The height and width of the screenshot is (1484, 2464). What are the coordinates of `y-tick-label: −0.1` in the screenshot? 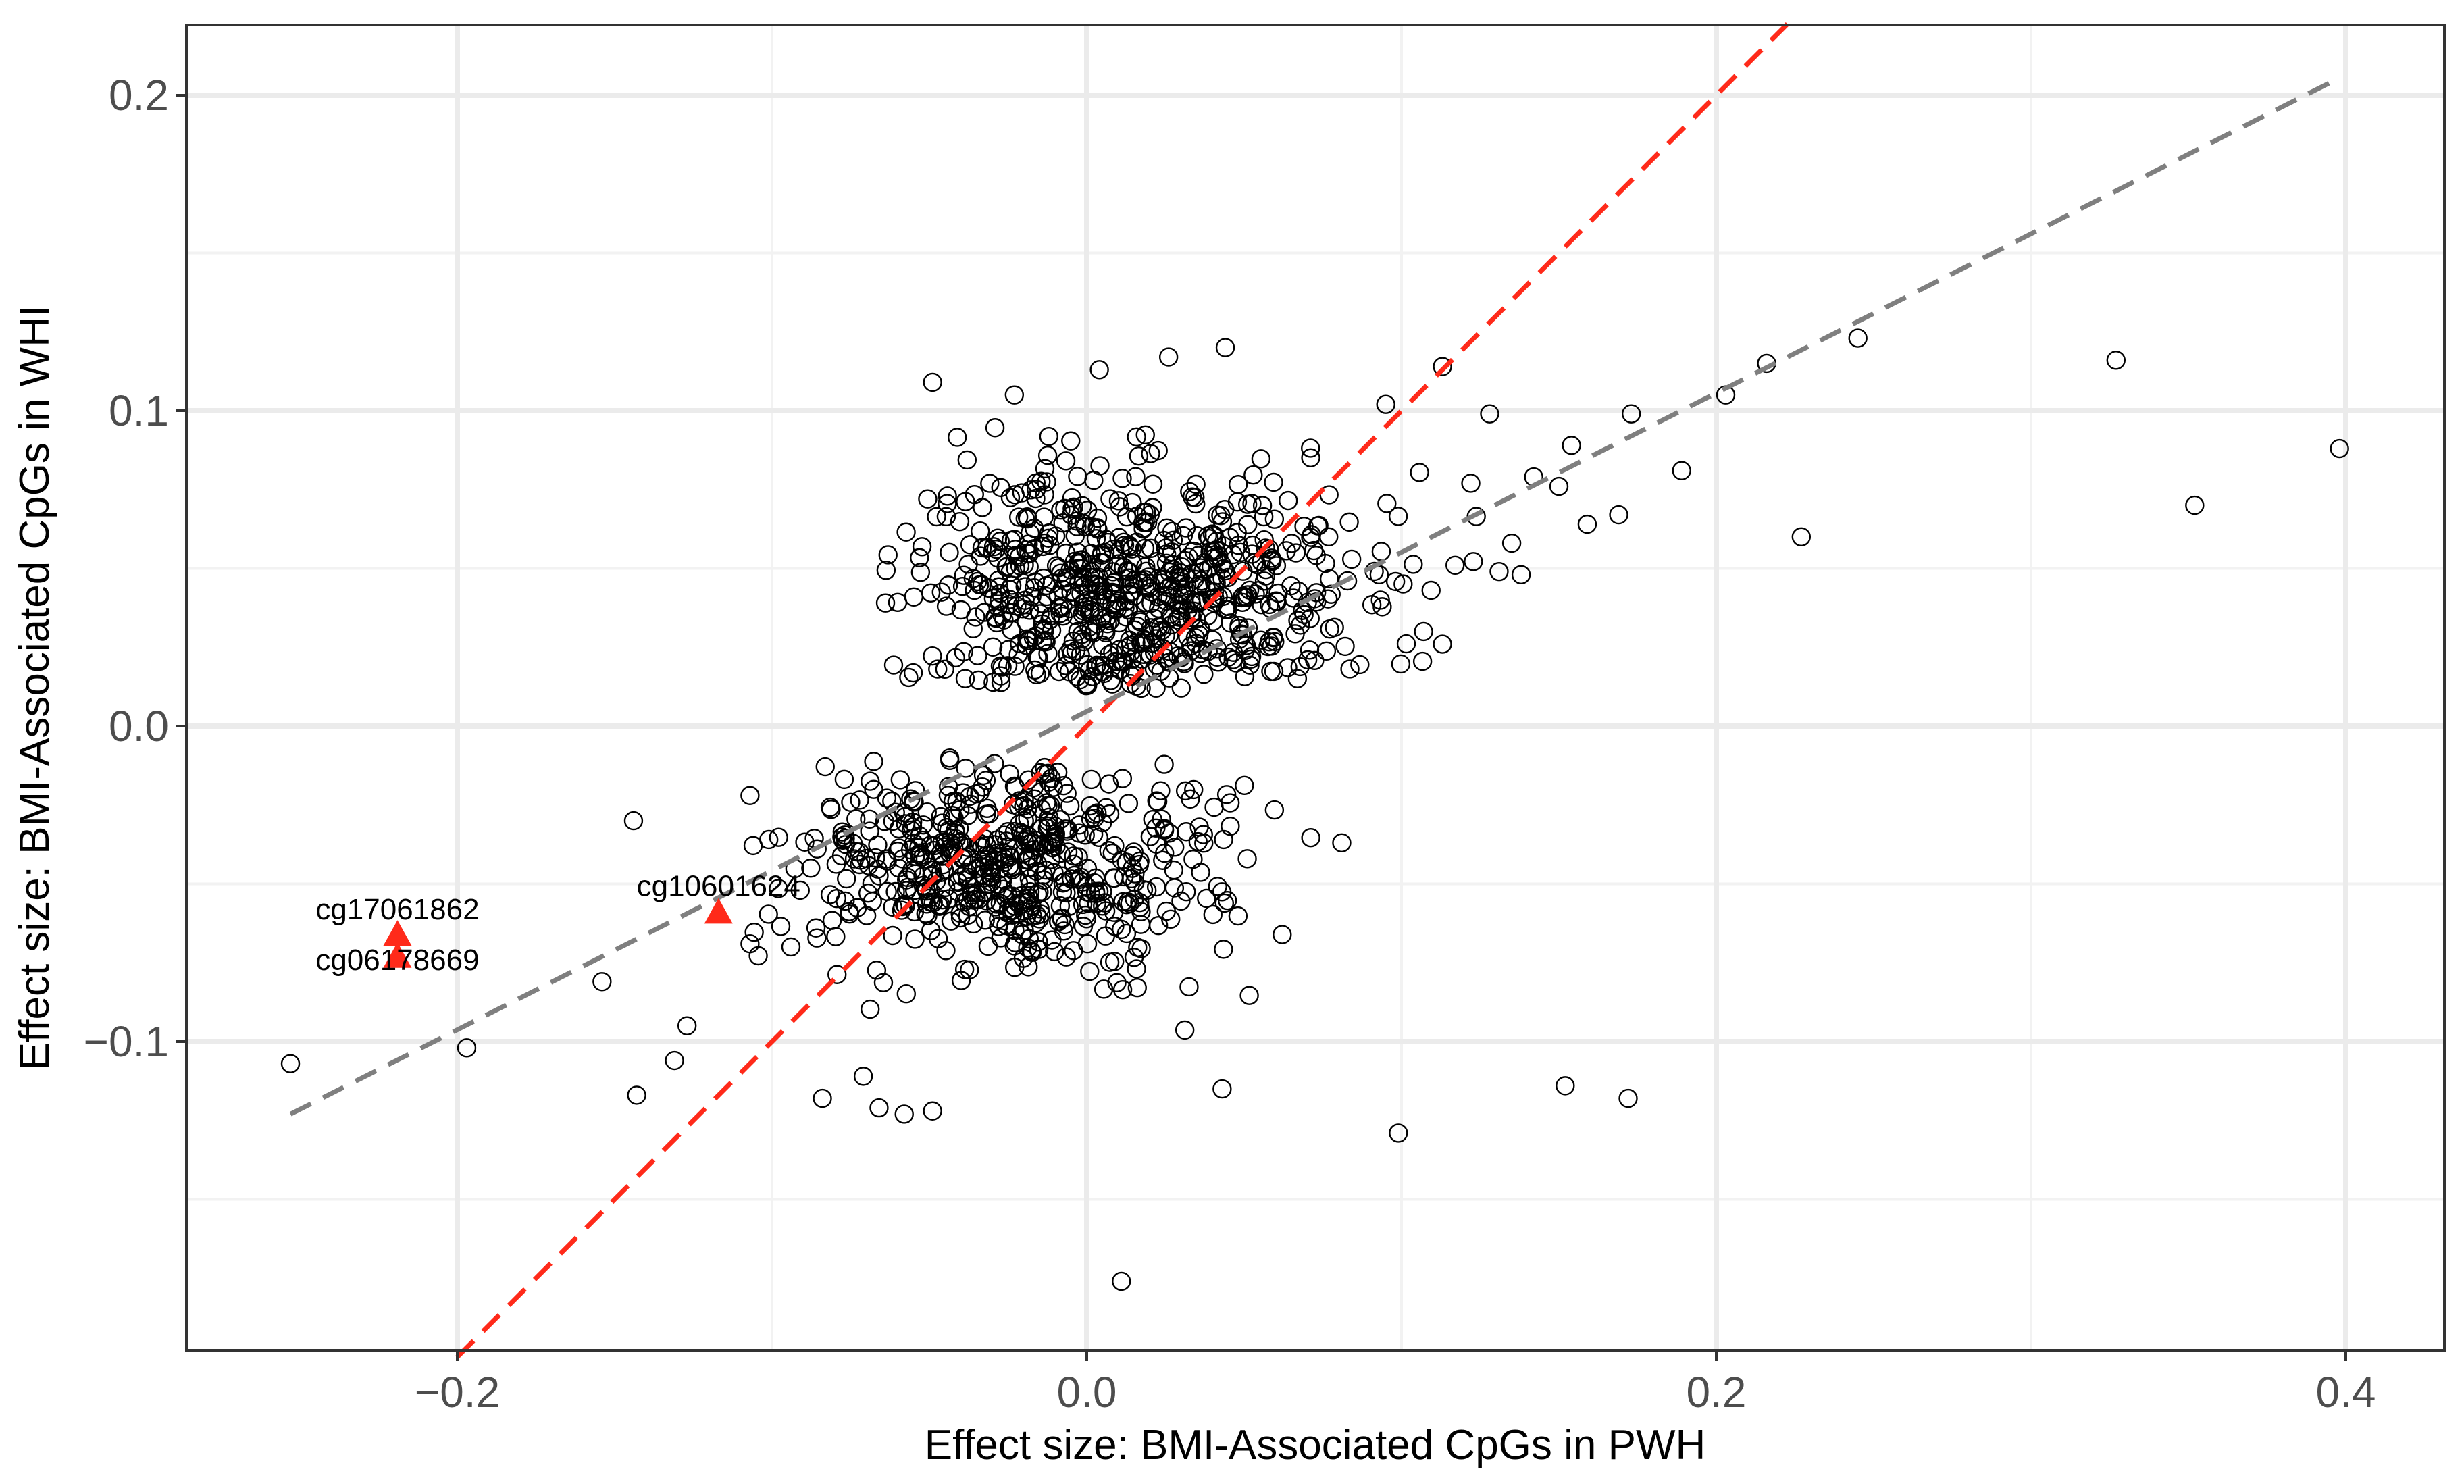 It's located at (127, 1041).